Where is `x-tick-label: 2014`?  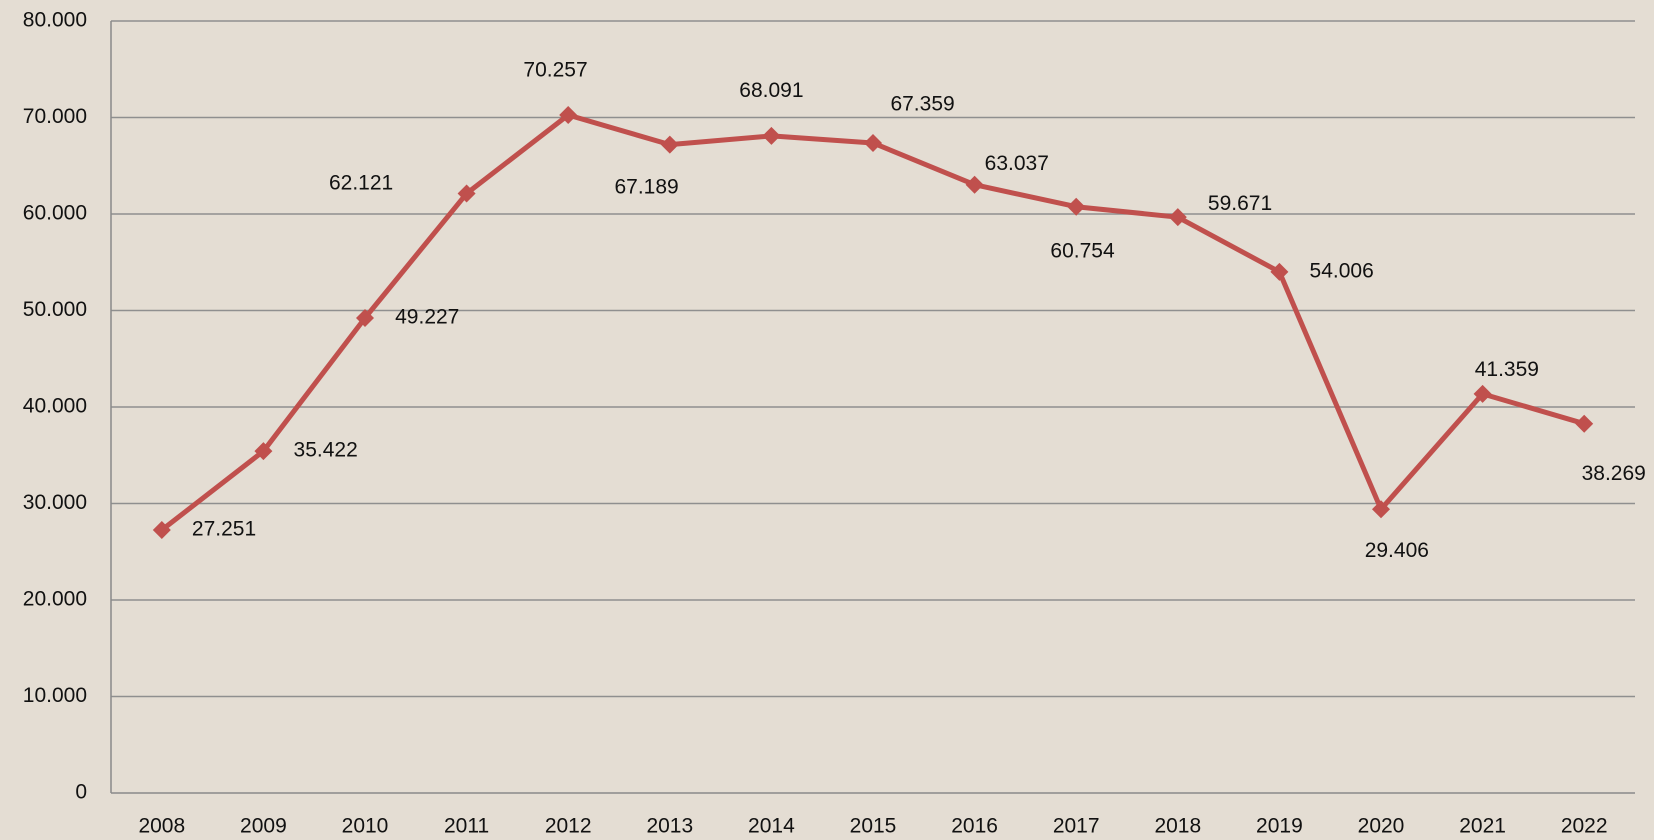 x-tick-label: 2014 is located at coordinates (771, 826).